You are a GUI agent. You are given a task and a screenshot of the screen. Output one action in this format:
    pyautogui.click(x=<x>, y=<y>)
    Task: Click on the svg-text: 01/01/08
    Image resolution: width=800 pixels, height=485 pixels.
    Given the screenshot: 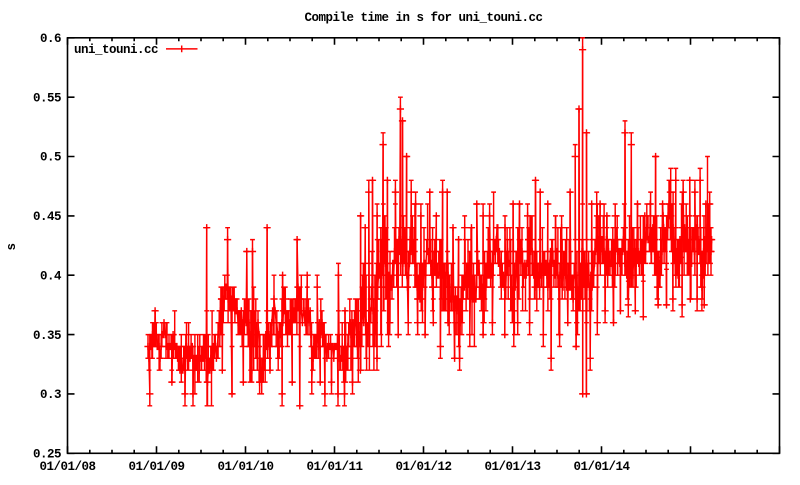 What is the action you would take?
    pyautogui.click(x=67, y=467)
    